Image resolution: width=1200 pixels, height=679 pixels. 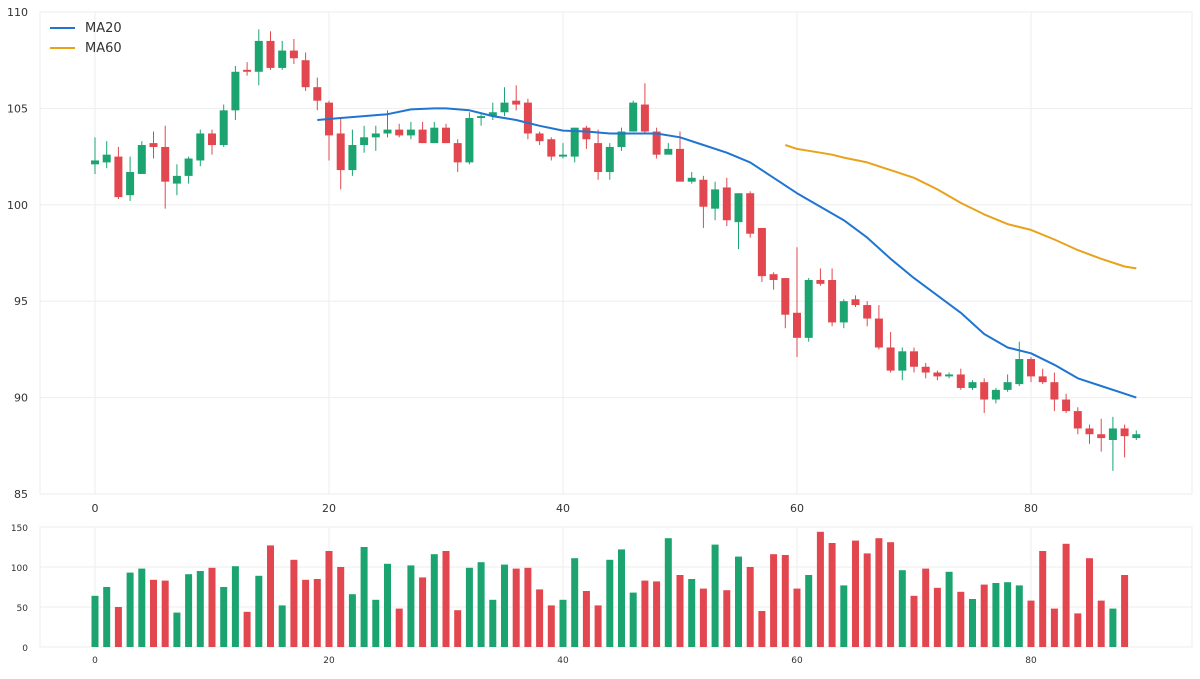 What do you see at coordinates (797, 661) in the screenshot?
I see `volume-xtick-label: 60` at bounding box center [797, 661].